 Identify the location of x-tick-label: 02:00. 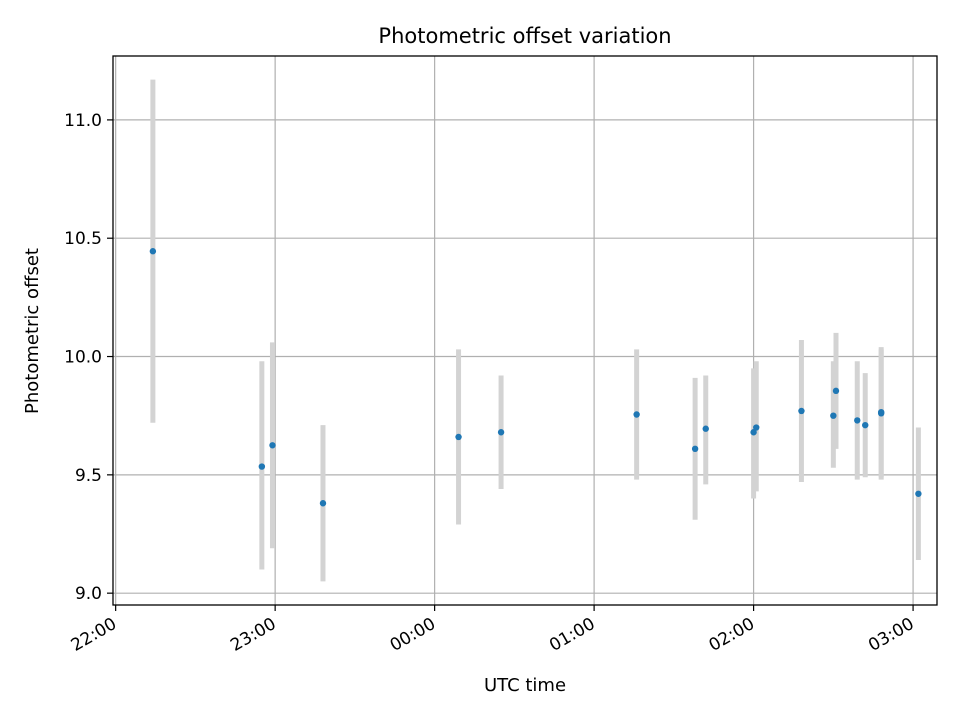
(732, 635).